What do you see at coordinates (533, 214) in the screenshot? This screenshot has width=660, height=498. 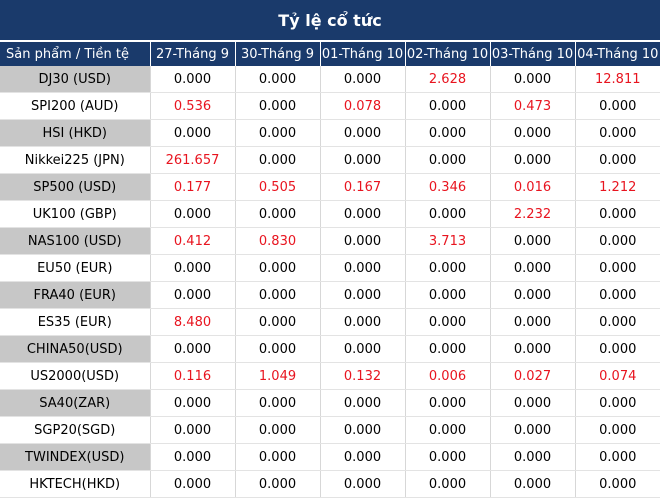 I see `value-cell: 2.232` at bounding box center [533, 214].